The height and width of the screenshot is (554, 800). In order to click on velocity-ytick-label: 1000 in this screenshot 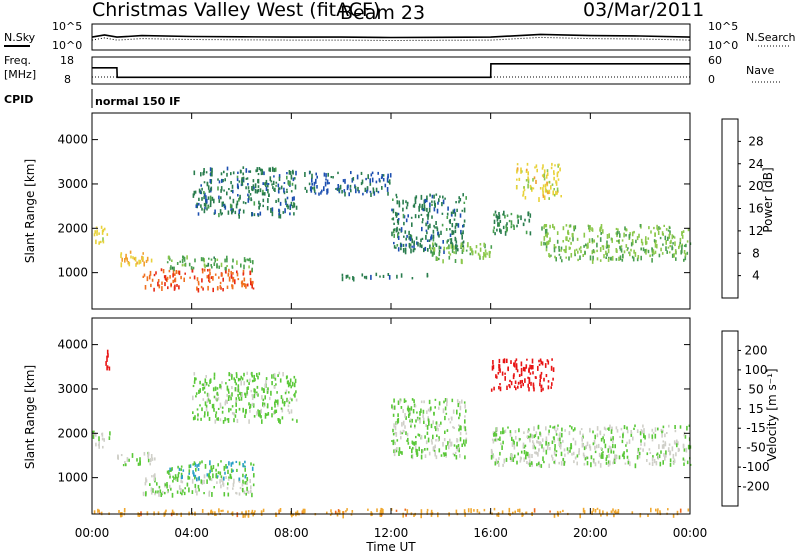, I will do `click(72, 478)`.